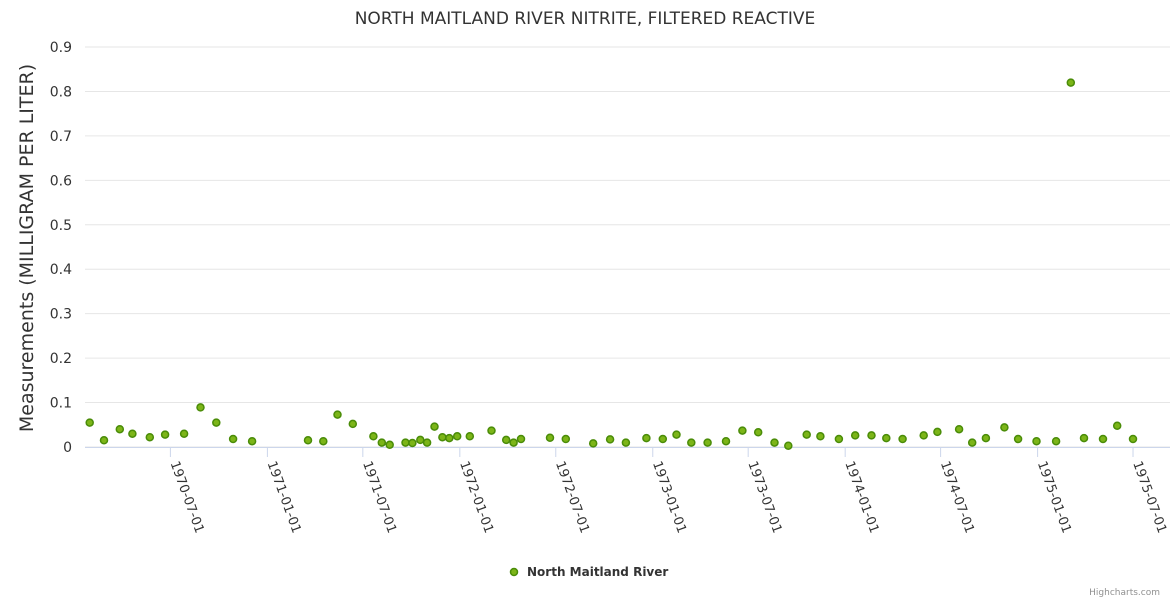  What do you see at coordinates (61, 315) in the screenshot?
I see `y-tick-label: 0.3` at bounding box center [61, 315].